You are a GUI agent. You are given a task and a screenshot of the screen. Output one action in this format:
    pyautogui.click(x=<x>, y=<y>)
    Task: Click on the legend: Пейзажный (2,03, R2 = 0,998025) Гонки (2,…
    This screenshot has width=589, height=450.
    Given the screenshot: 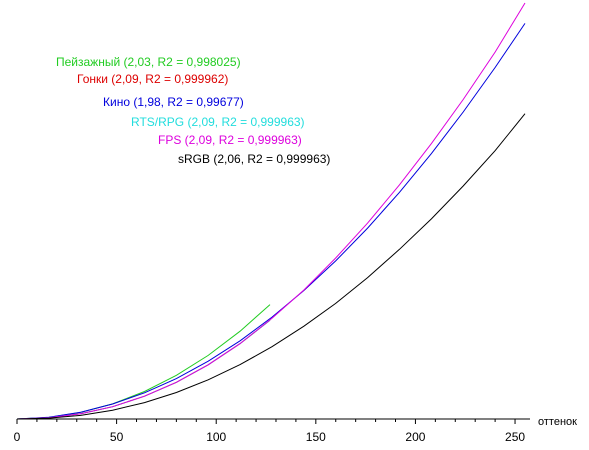 What is the action you would take?
    pyautogui.click(x=193, y=110)
    